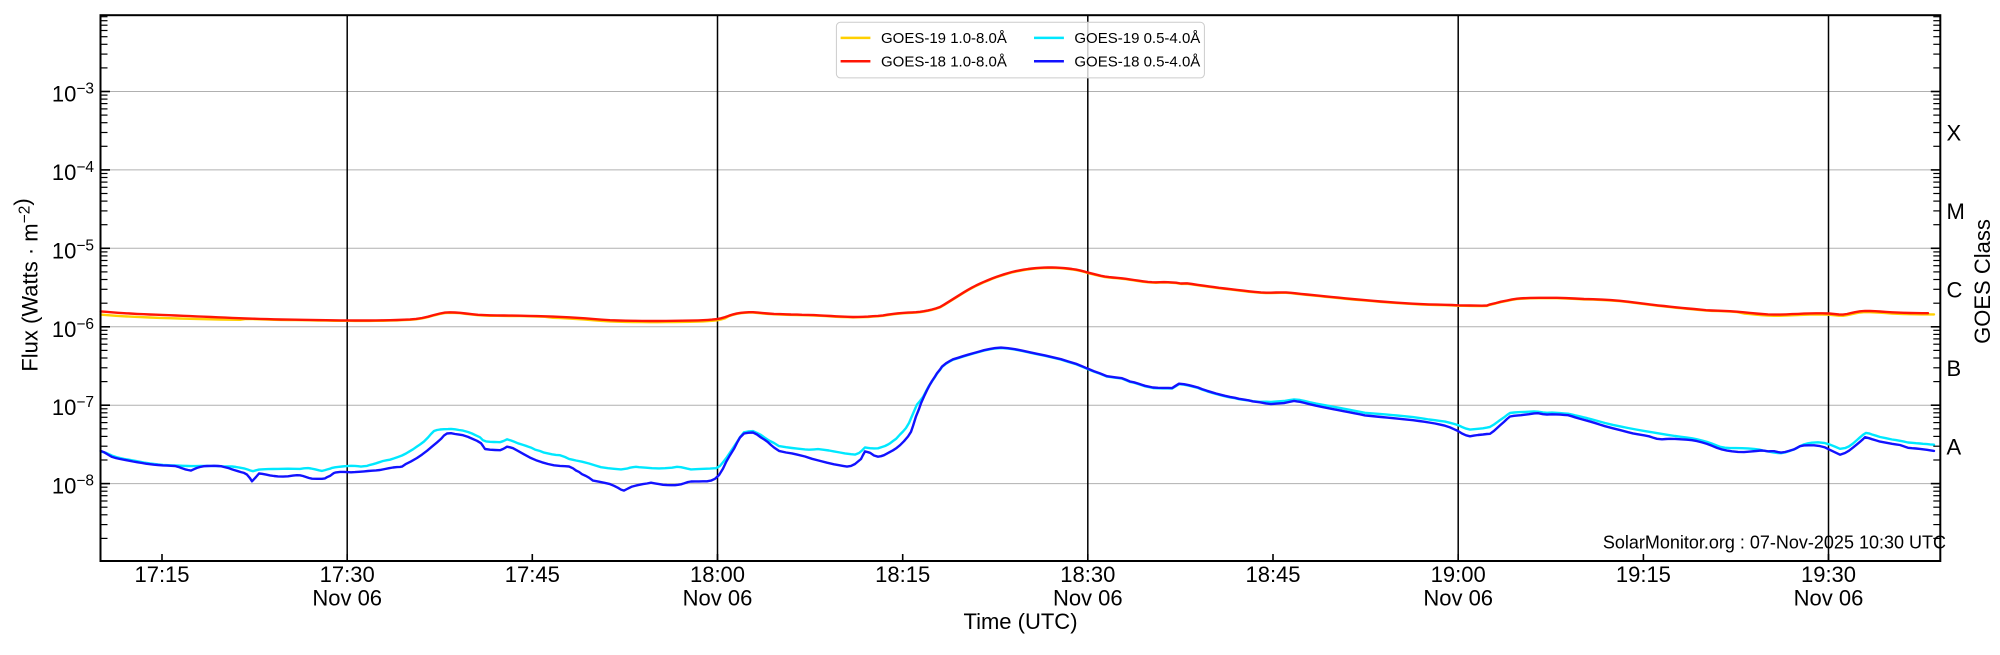 This screenshot has width=2000, height=655. Describe the element at coordinates (1458, 574) in the screenshot. I see `svg-text: 19:00` at that location.